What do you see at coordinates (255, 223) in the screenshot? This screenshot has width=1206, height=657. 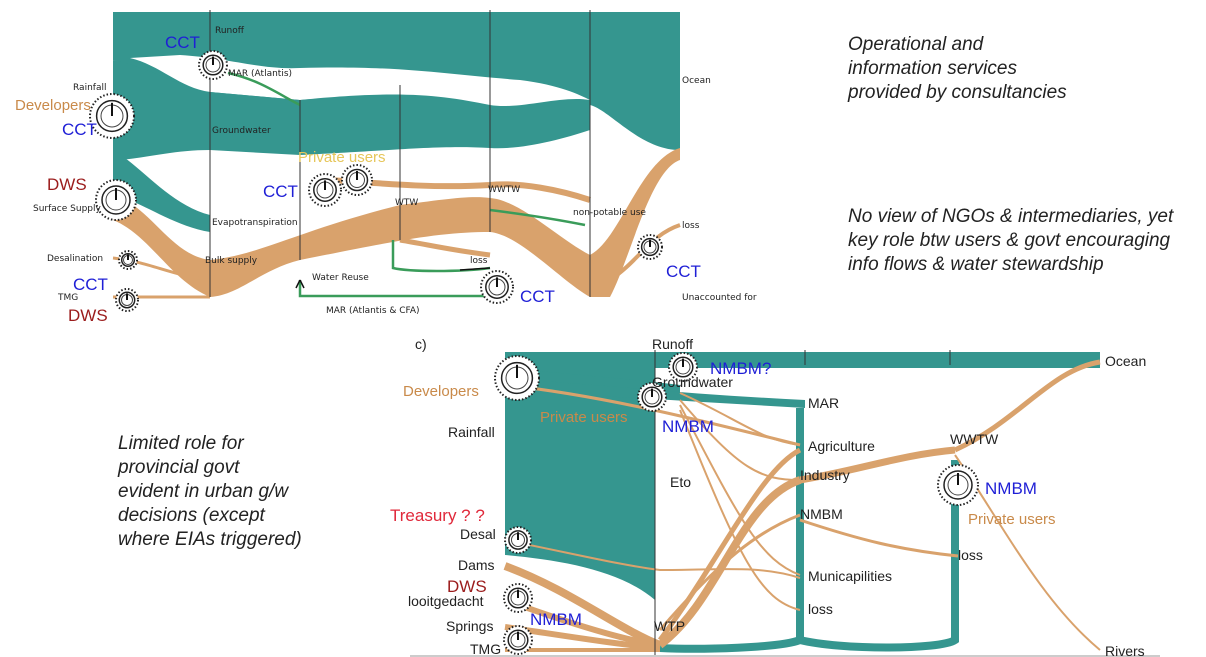 I see `label: Evapotranspiration` at bounding box center [255, 223].